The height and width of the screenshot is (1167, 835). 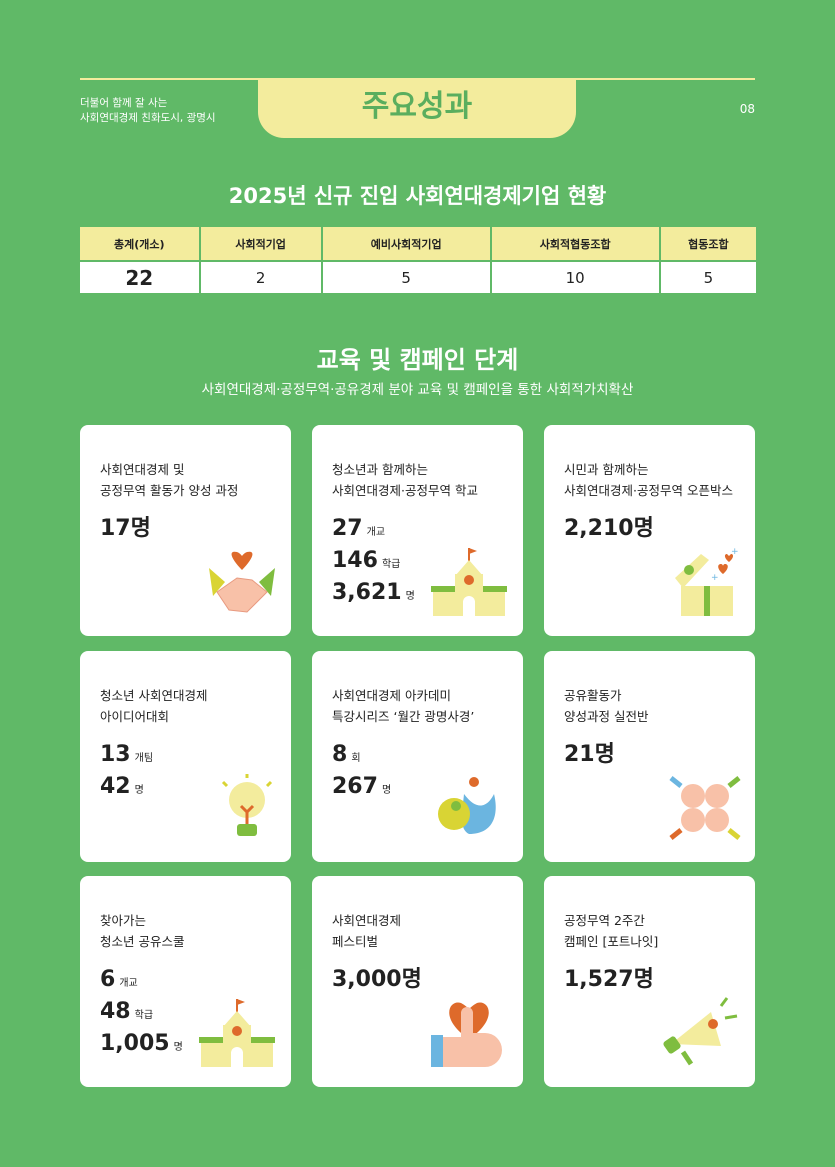 I want to click on stat: 21명, so click(x=659, y=755).